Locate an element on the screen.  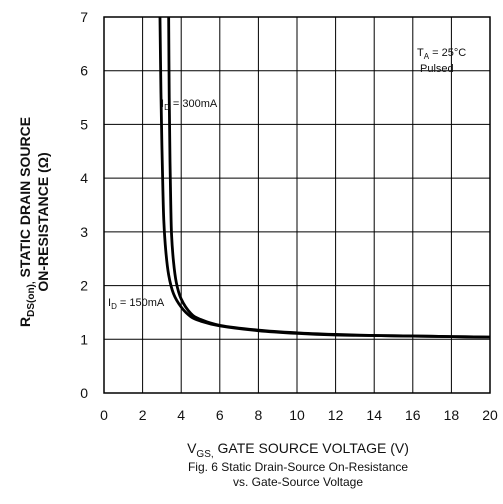
y-axis-label-line2: ON-RESISTANCE (Ω) is located at coordinates (43, 221).